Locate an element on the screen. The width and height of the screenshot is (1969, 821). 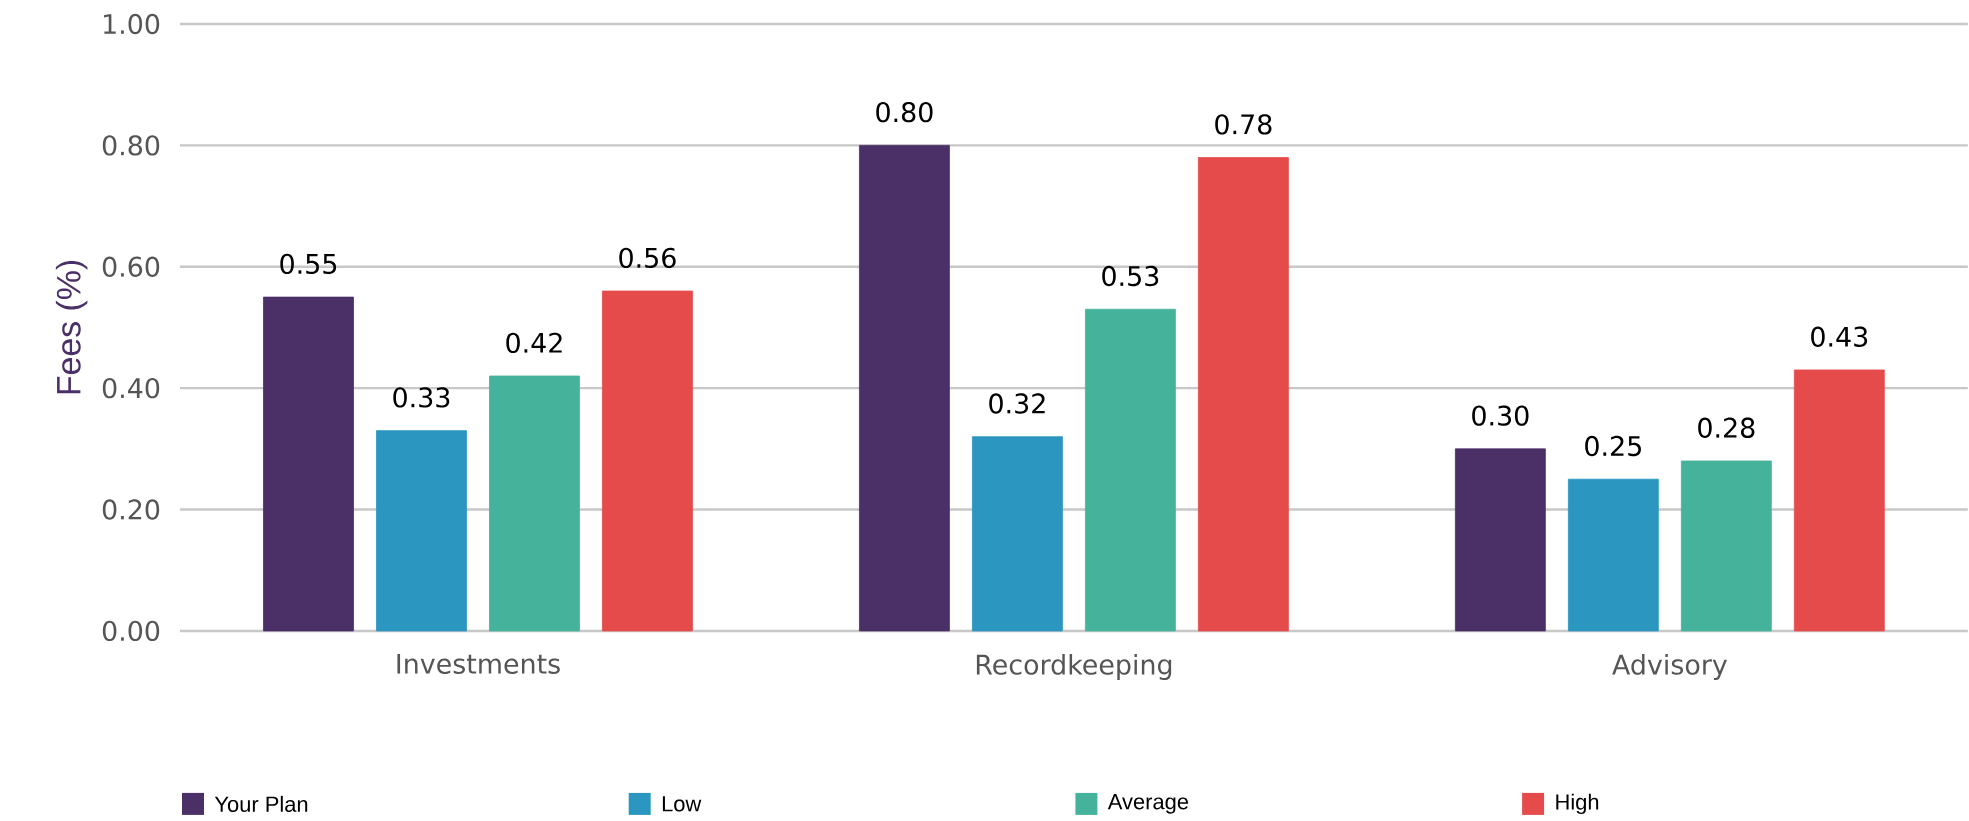
data-label: 0.78 is located at coordinates (1243, 124).